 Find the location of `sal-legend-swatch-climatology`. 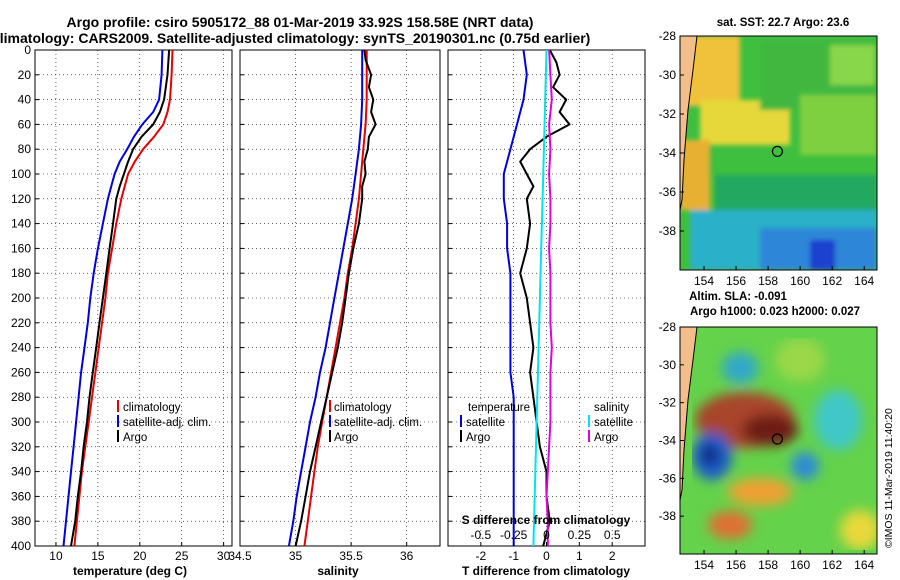

sal-legend-swatch-climatology is located at coordinates (330, 406).